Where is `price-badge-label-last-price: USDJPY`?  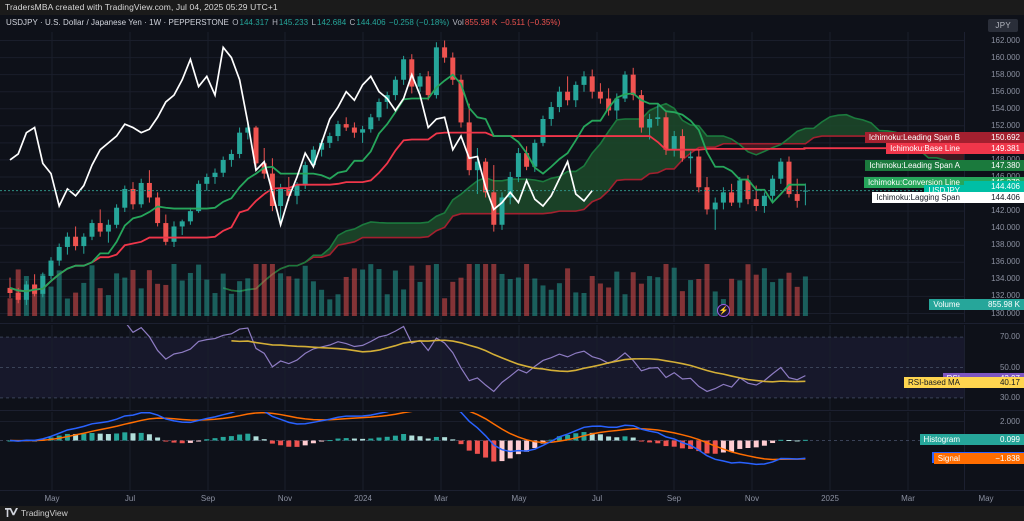 price-badge-label-last-price: USDJPY is located at coordinates (944, 191).